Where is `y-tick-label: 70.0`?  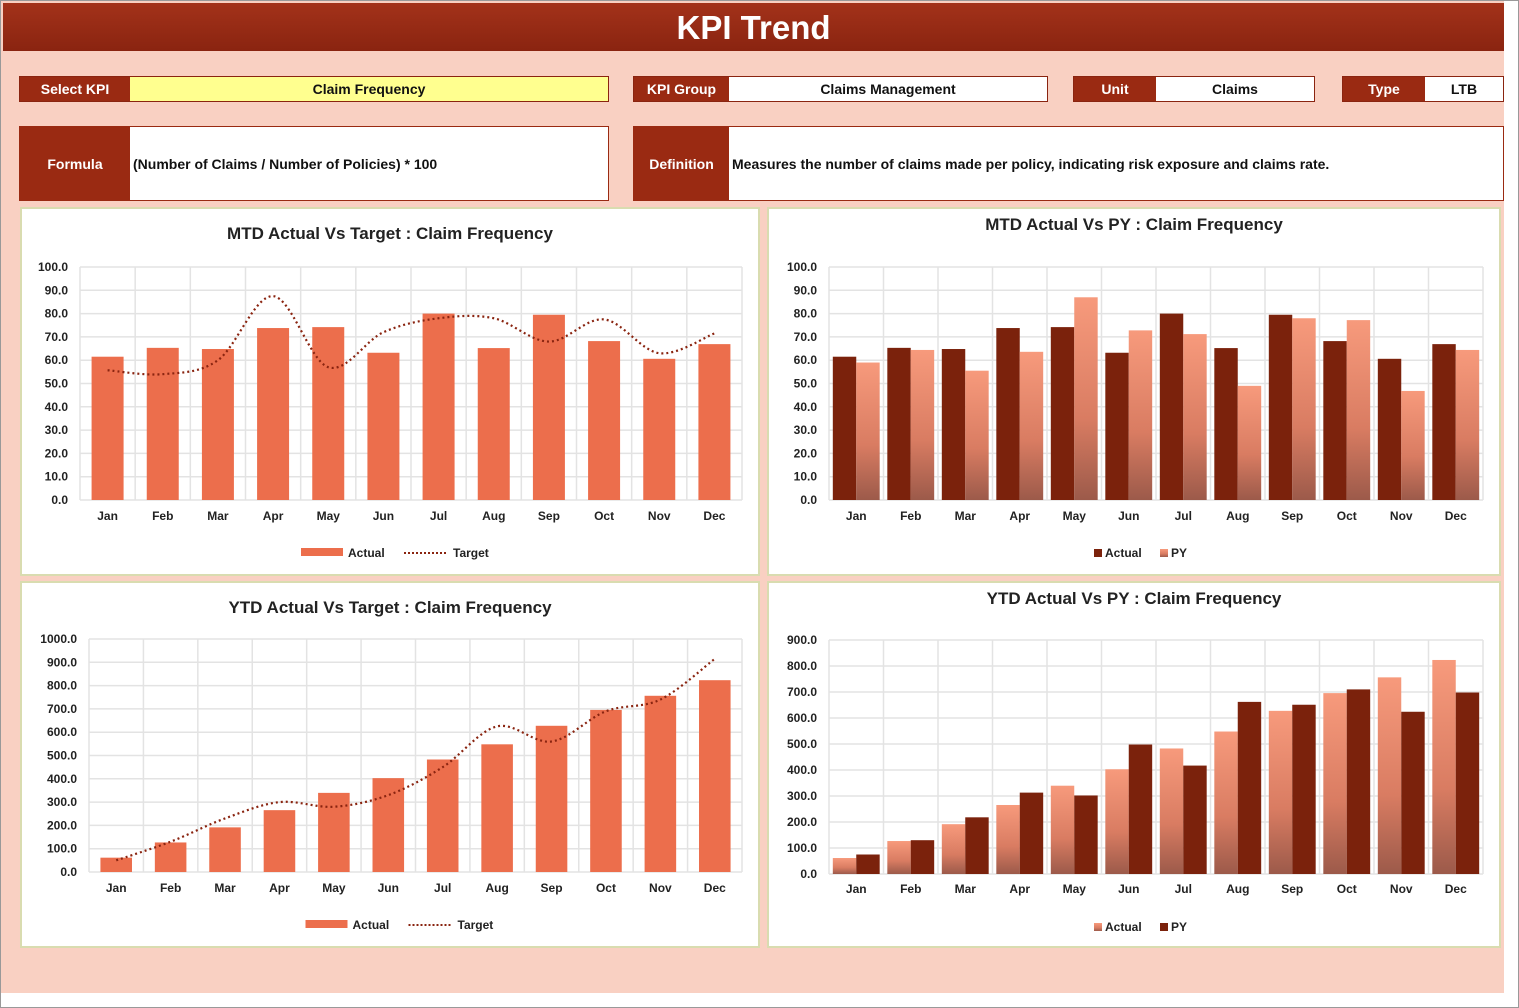 y-tick-label: 70.0 is located at coordinates (57, 337).